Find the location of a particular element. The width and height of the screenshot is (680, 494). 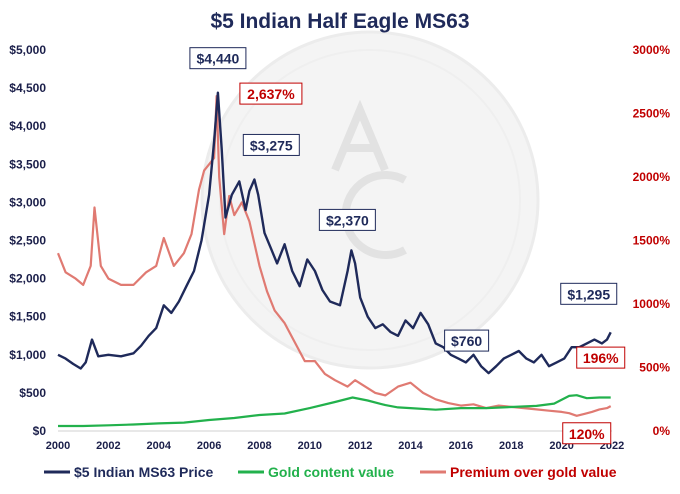

y-right-tick-label: 500% is located at coordinates (654, 368).